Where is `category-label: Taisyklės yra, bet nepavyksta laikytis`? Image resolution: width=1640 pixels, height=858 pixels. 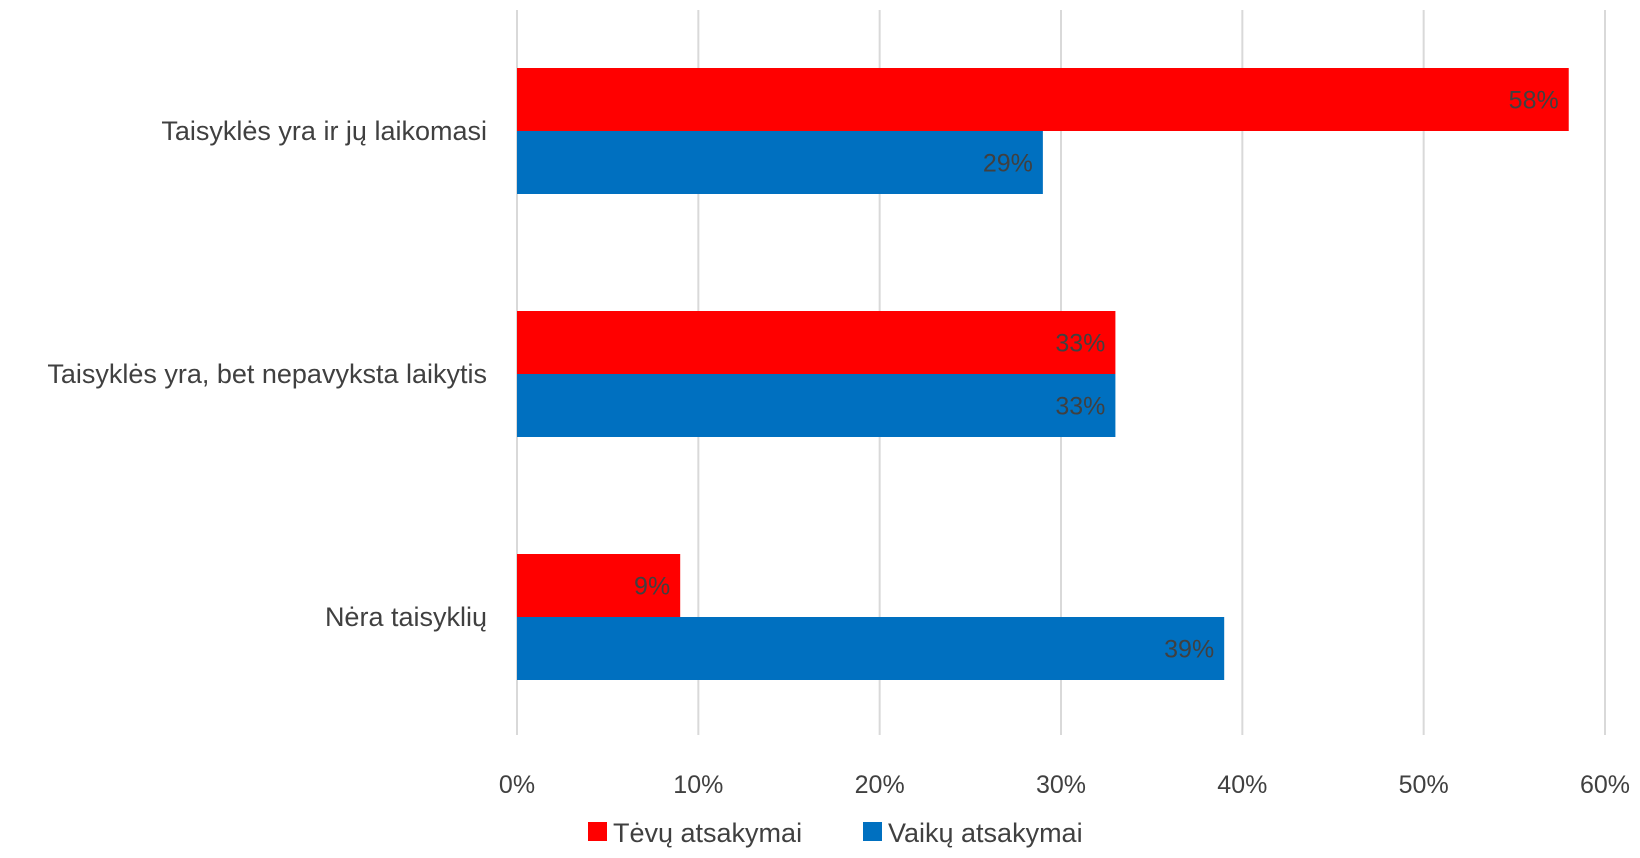
category-label: Taisyklės yra, bet nepavyksta laikytis is located at coordinates (267, 374).